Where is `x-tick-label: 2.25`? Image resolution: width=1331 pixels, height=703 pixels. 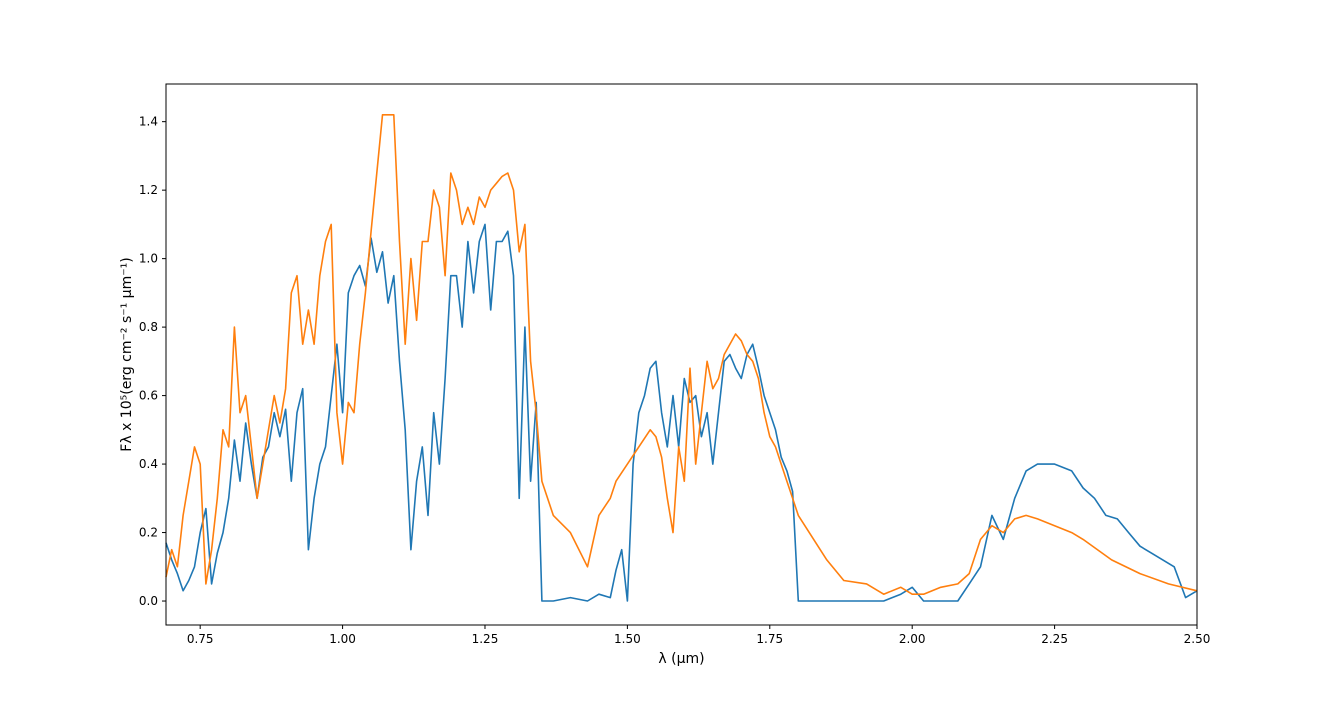 x-tick-label: 2.25 is located at coordinates (1054, 639).